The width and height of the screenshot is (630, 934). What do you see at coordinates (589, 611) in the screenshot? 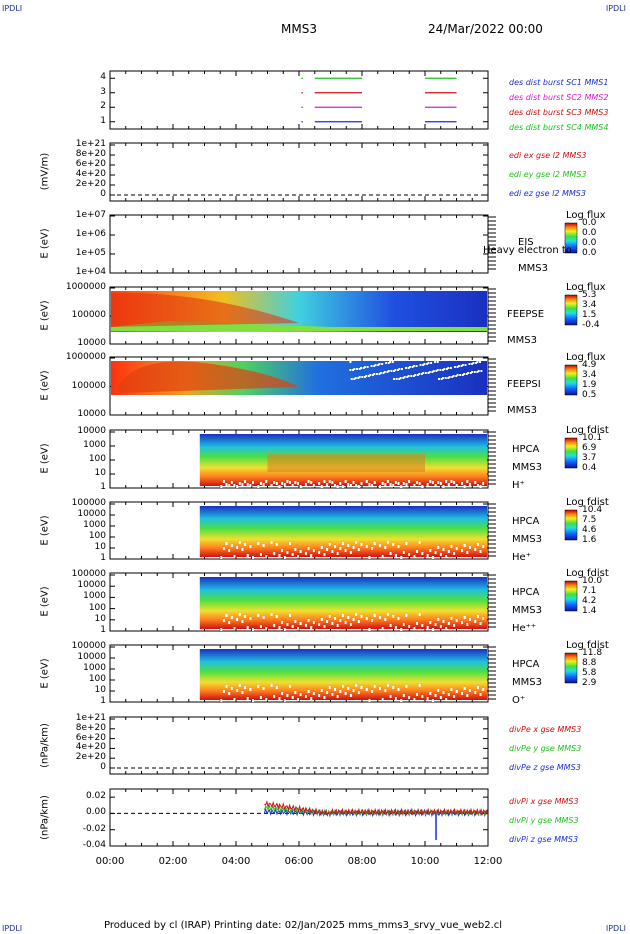
I see `colorbar-value: 1.4` at bounding box center [589, 611].